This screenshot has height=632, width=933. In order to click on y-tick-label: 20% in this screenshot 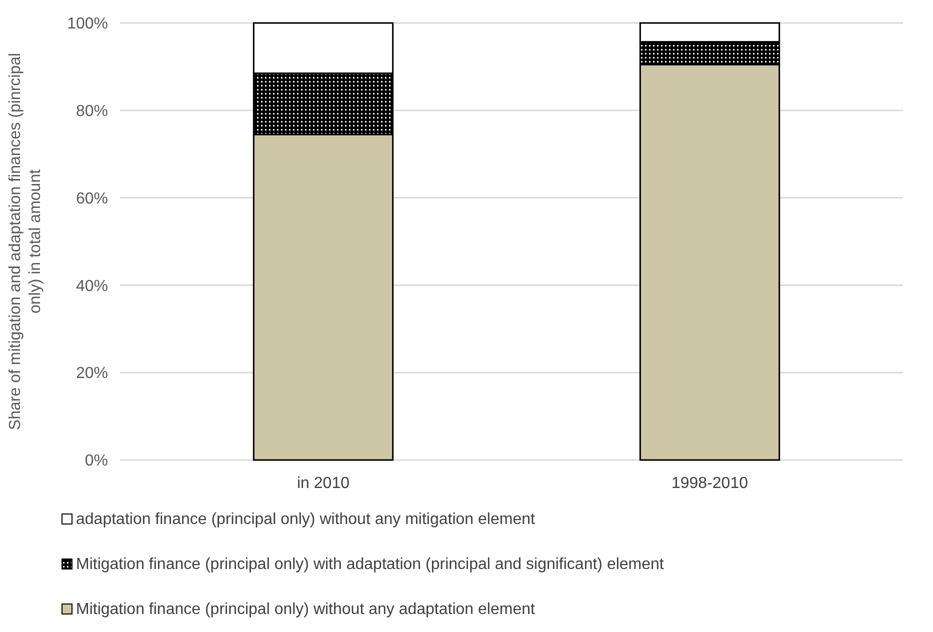, I will do `click(92, 373)`.